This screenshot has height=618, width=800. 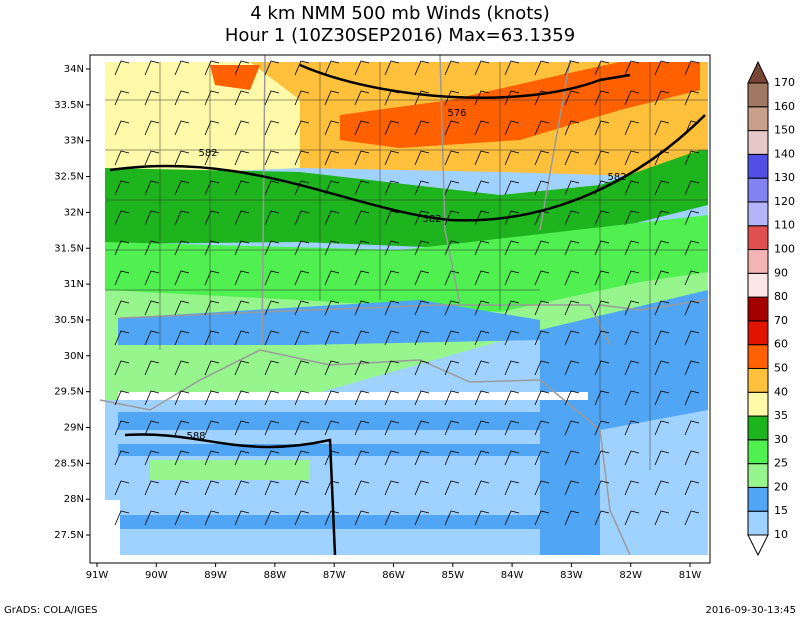 What do you see at coordinates (156, 575) in the screenshot?
I see `lon-label: 90W` at bounding box center [156, 575].